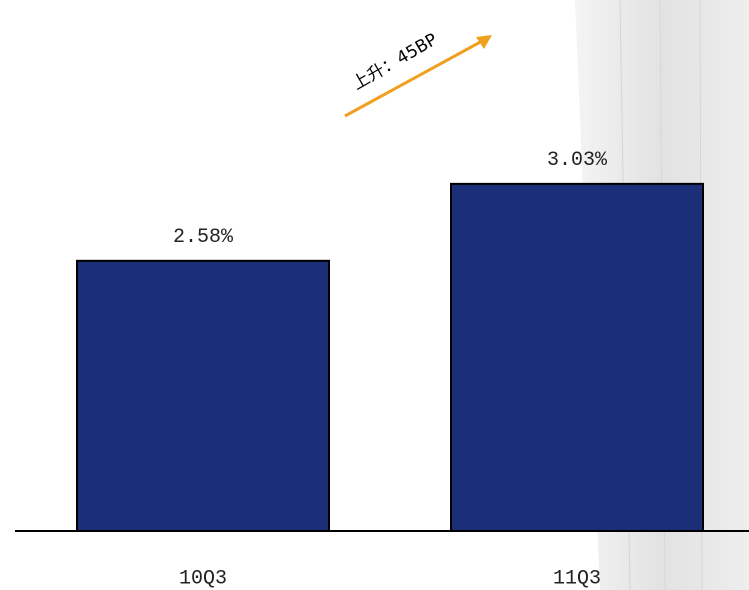 This screenshot has height=590, width=749. I want to click on annotation: 上升：45BP, so click(395, 62).